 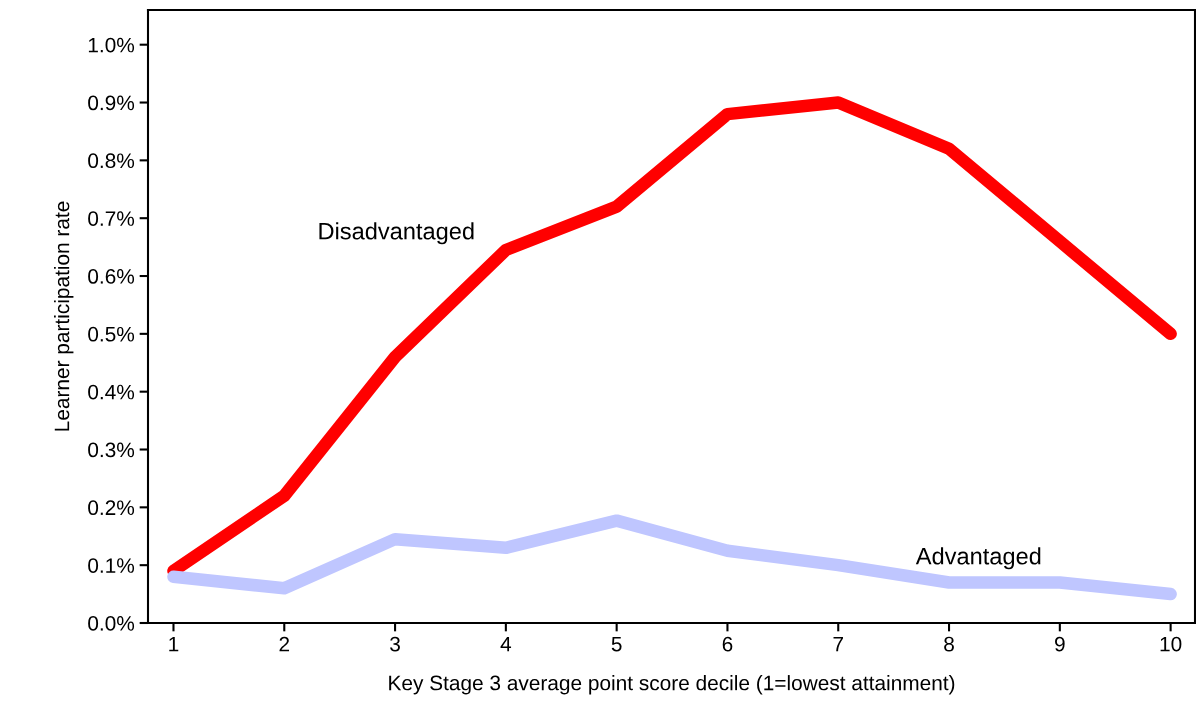 What do you see at coordinates (111, 565) in the screenshot?
I see `y-tick-label: 0.1%` at bounding box center [111, 565].